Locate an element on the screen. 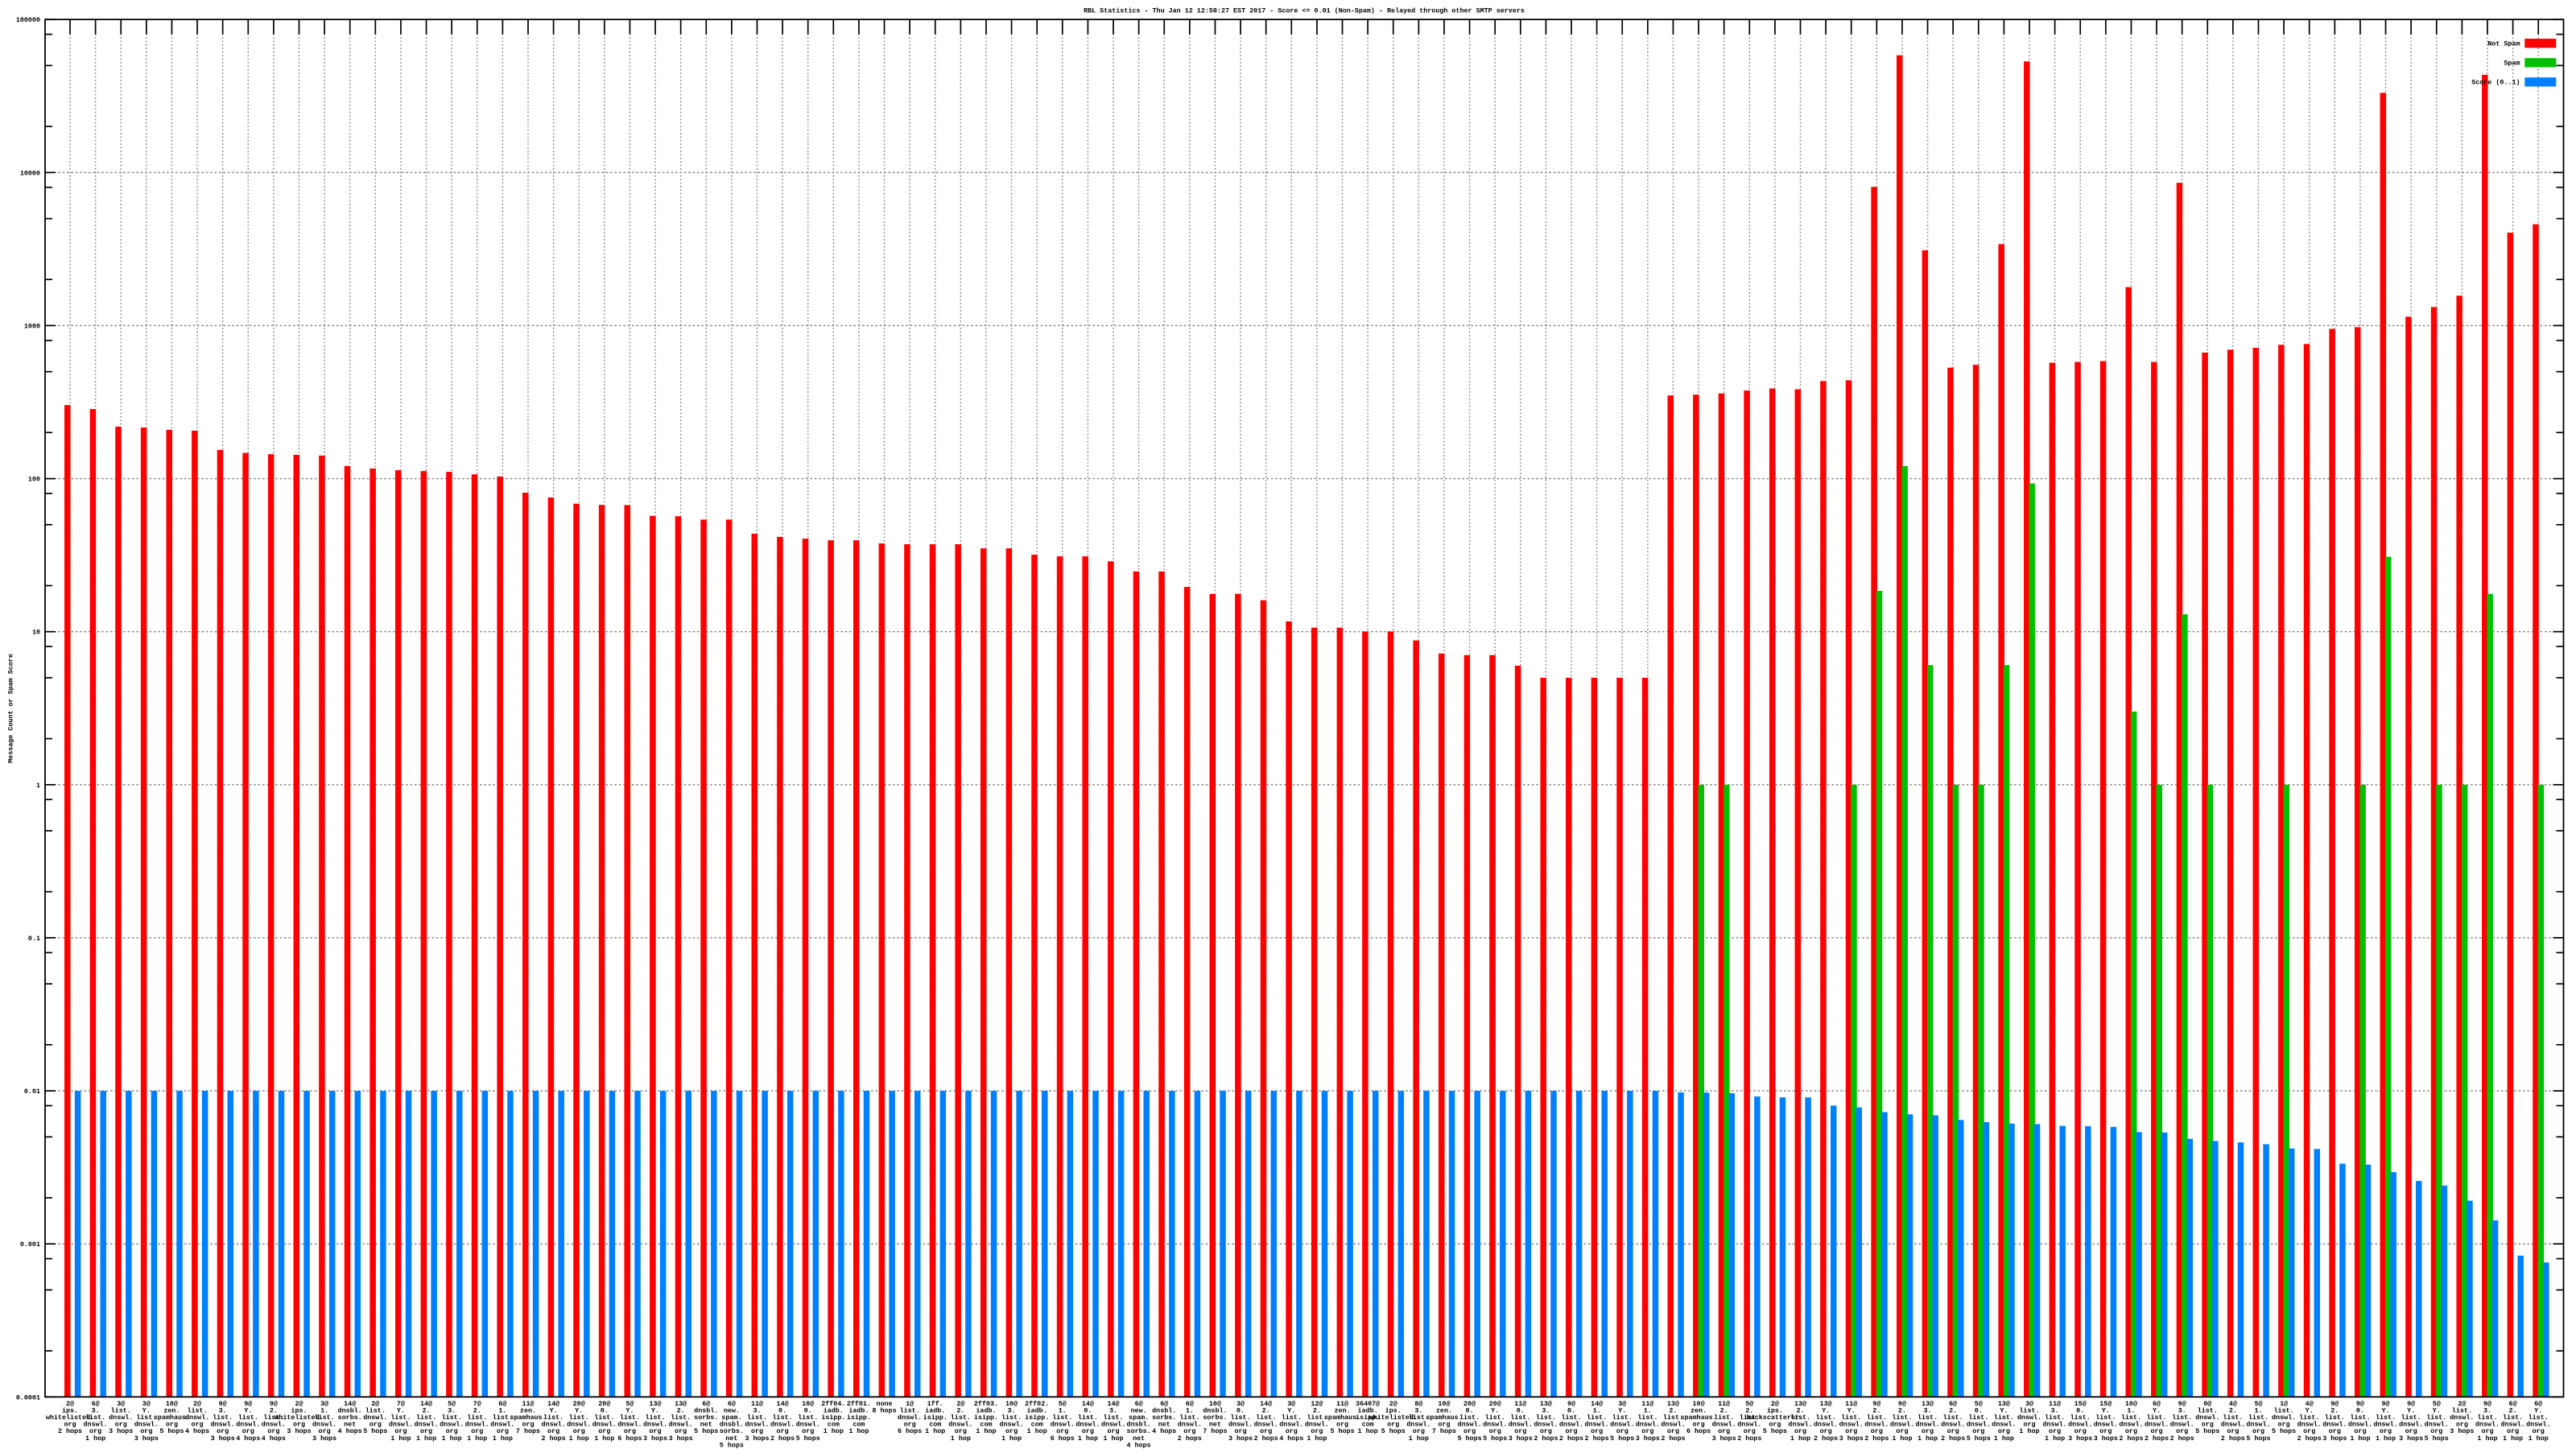  svg-text: dnsbl. is located at coordinates (1139, 1425).